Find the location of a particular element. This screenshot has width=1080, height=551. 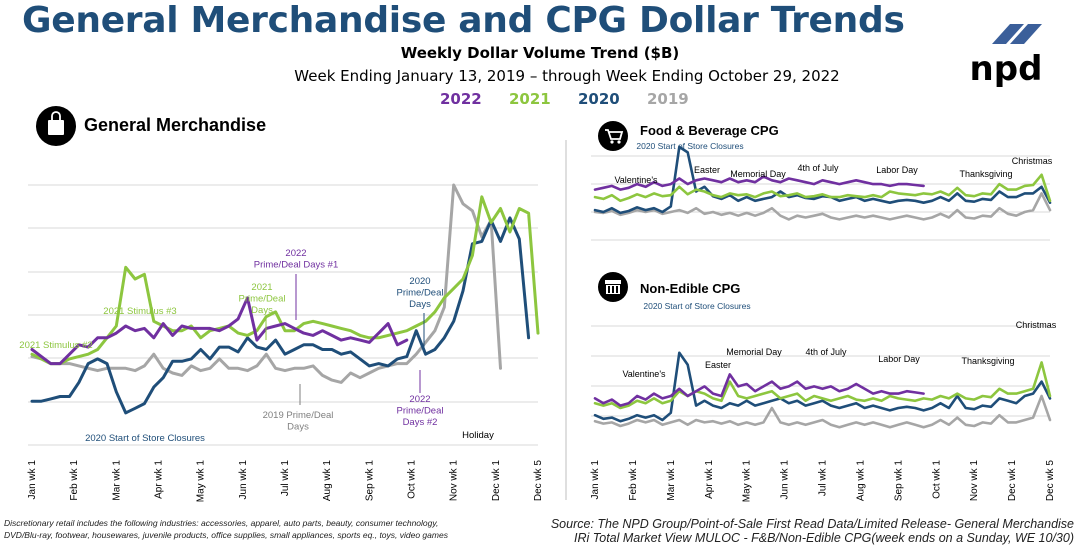

npd-logo: npd is located at coordinates (1006, 56).